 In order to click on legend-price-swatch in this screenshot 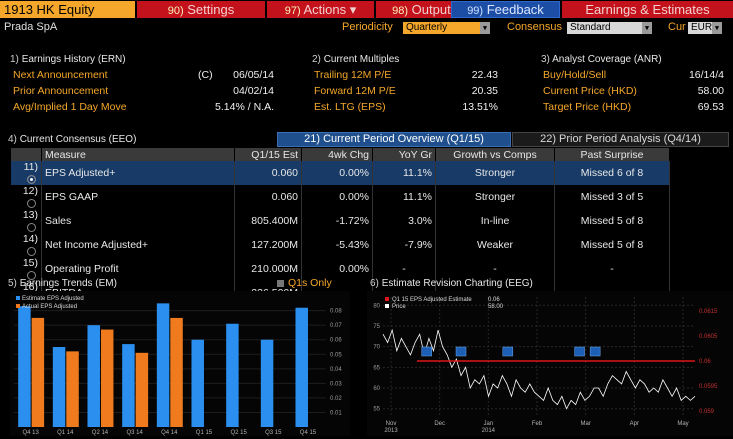, I will do `click(387, 306)`.